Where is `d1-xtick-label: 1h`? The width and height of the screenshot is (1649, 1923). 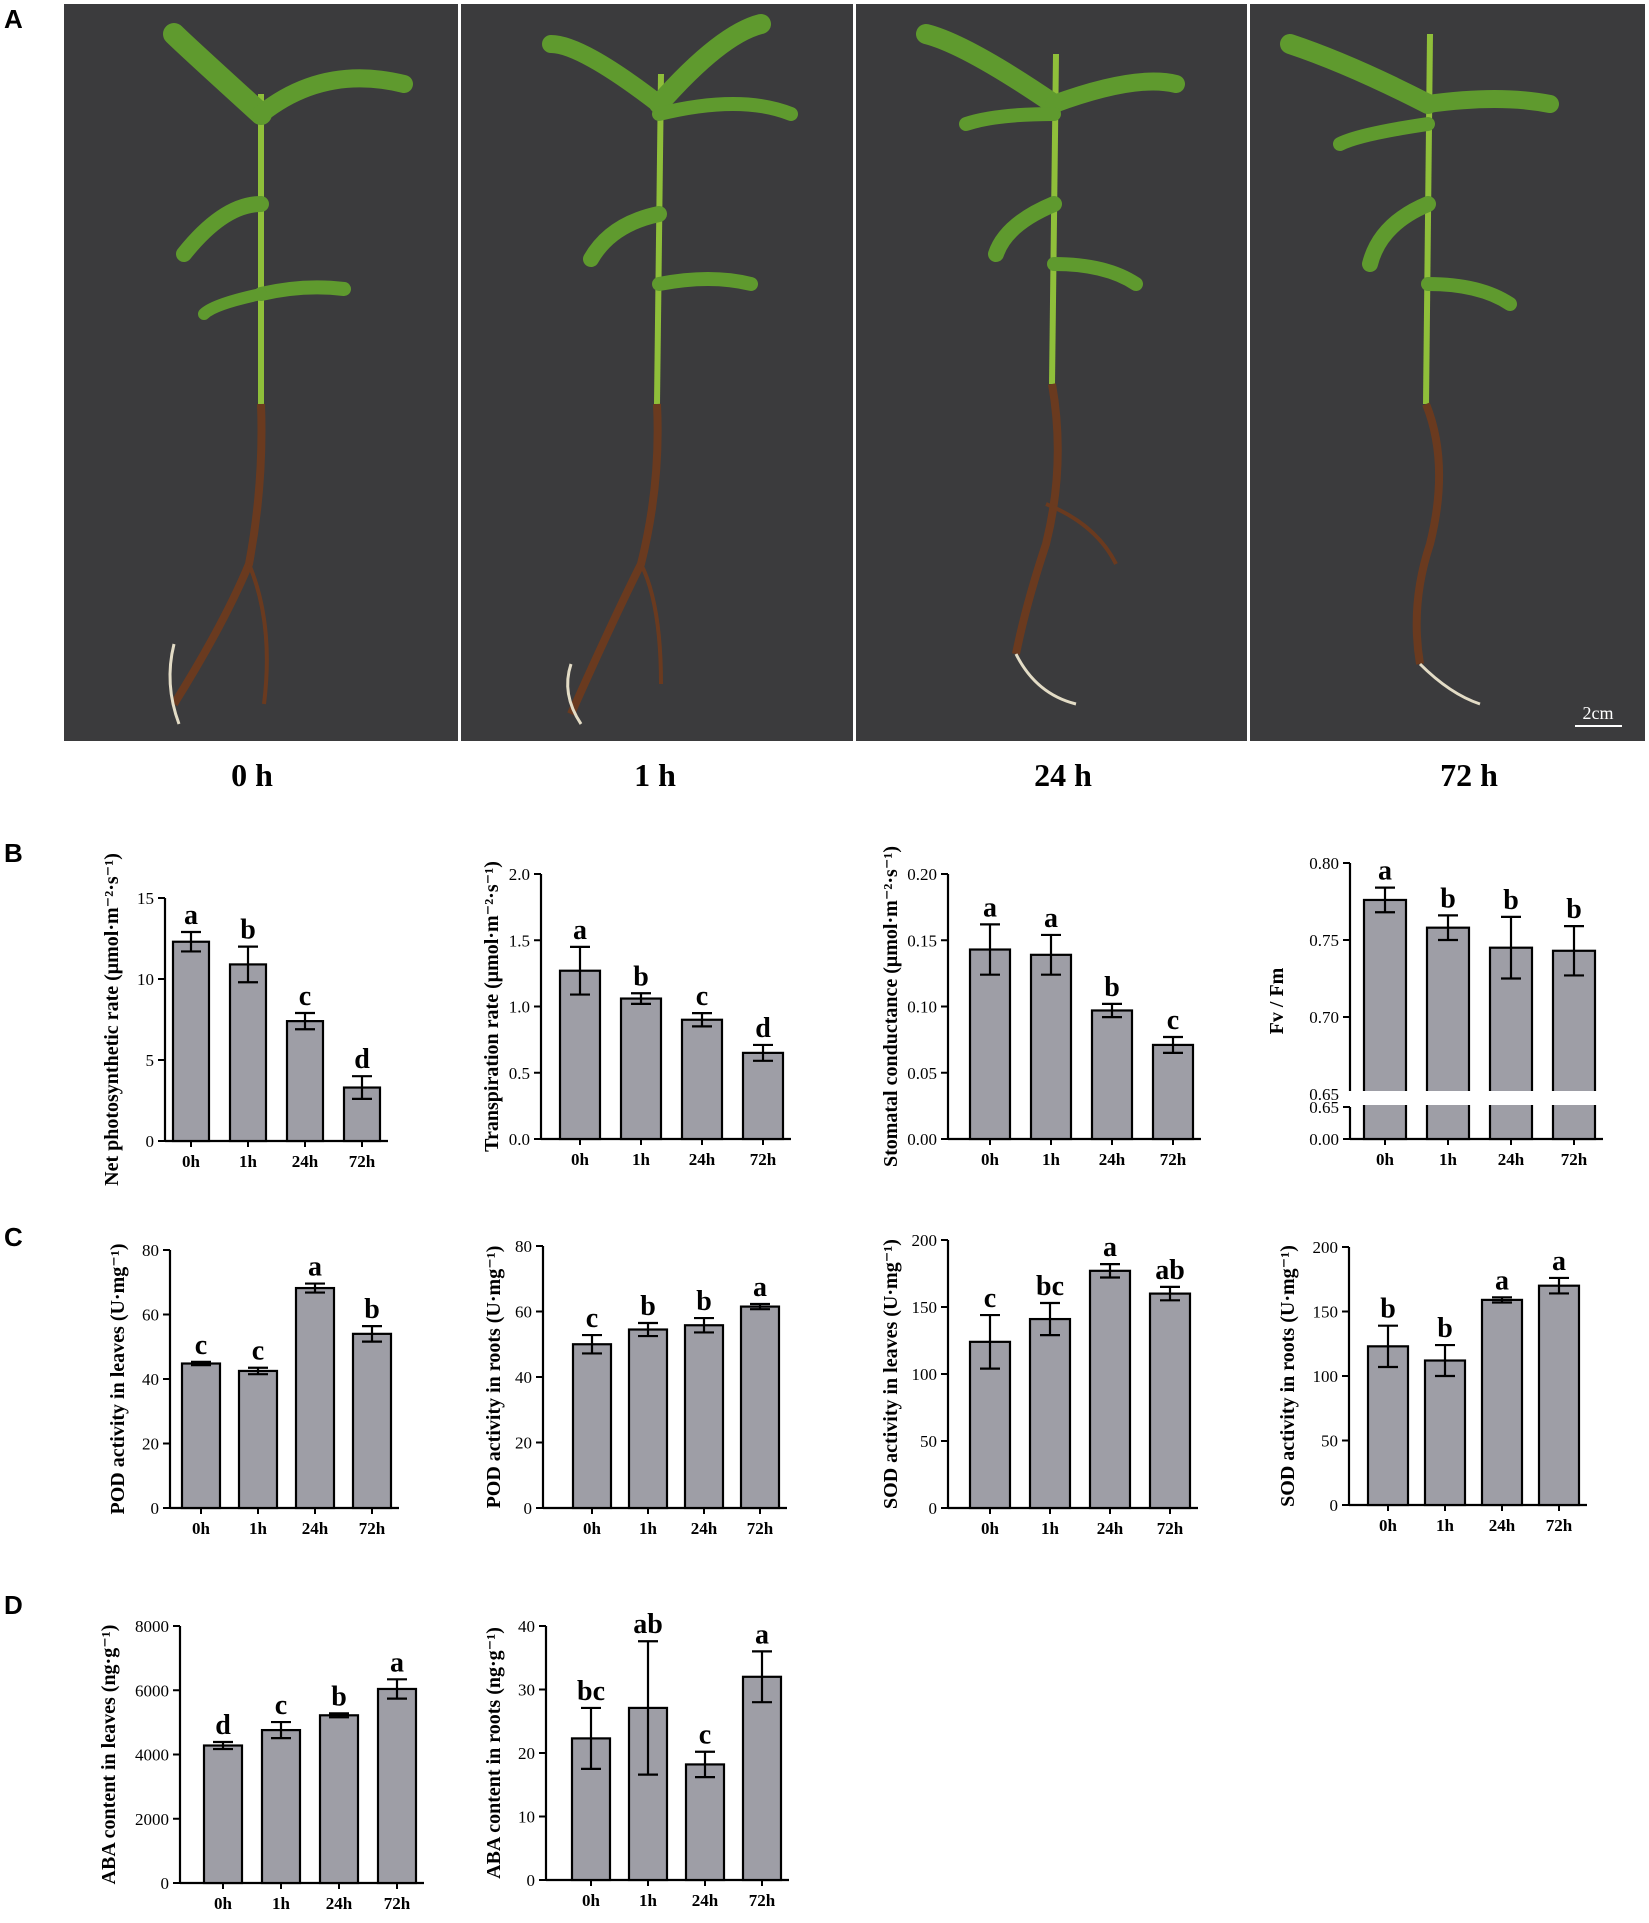
d1-xtick-label: 1h is located at coordinates (281, 1903).